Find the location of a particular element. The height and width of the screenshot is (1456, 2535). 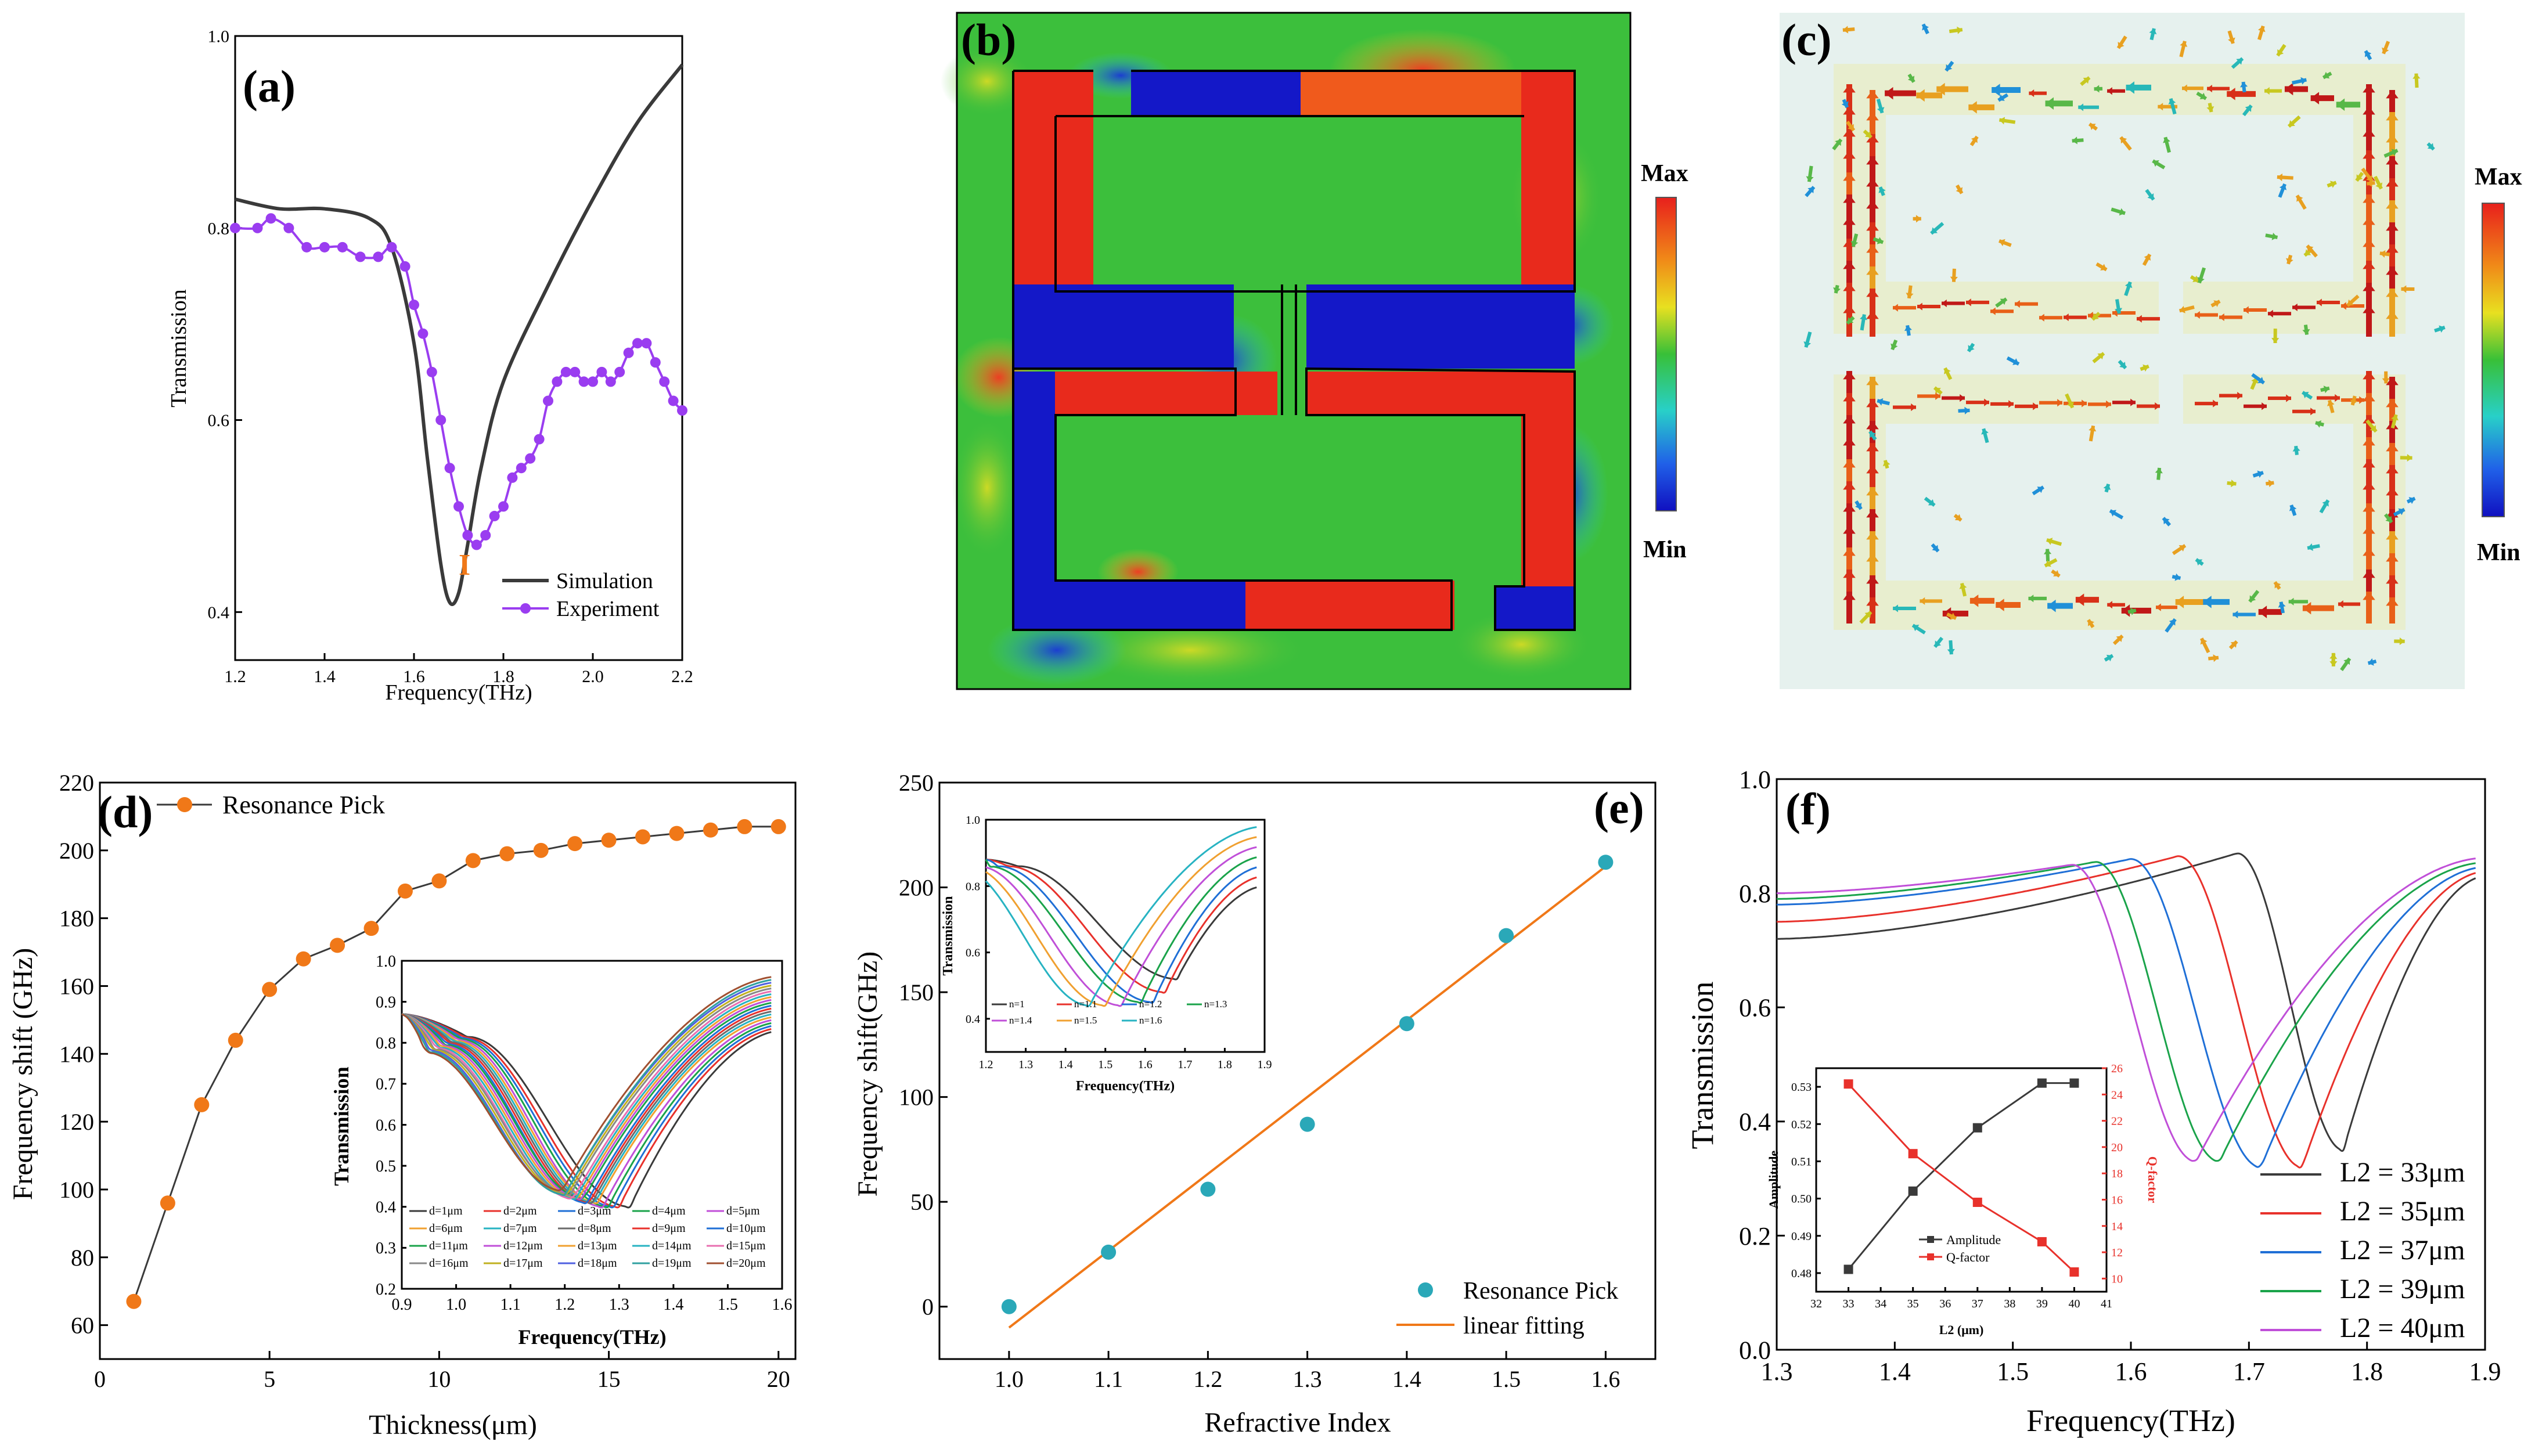

panel-f-inset-ytick-left-label: 0.49 is located at coordinates (1801, 1236).